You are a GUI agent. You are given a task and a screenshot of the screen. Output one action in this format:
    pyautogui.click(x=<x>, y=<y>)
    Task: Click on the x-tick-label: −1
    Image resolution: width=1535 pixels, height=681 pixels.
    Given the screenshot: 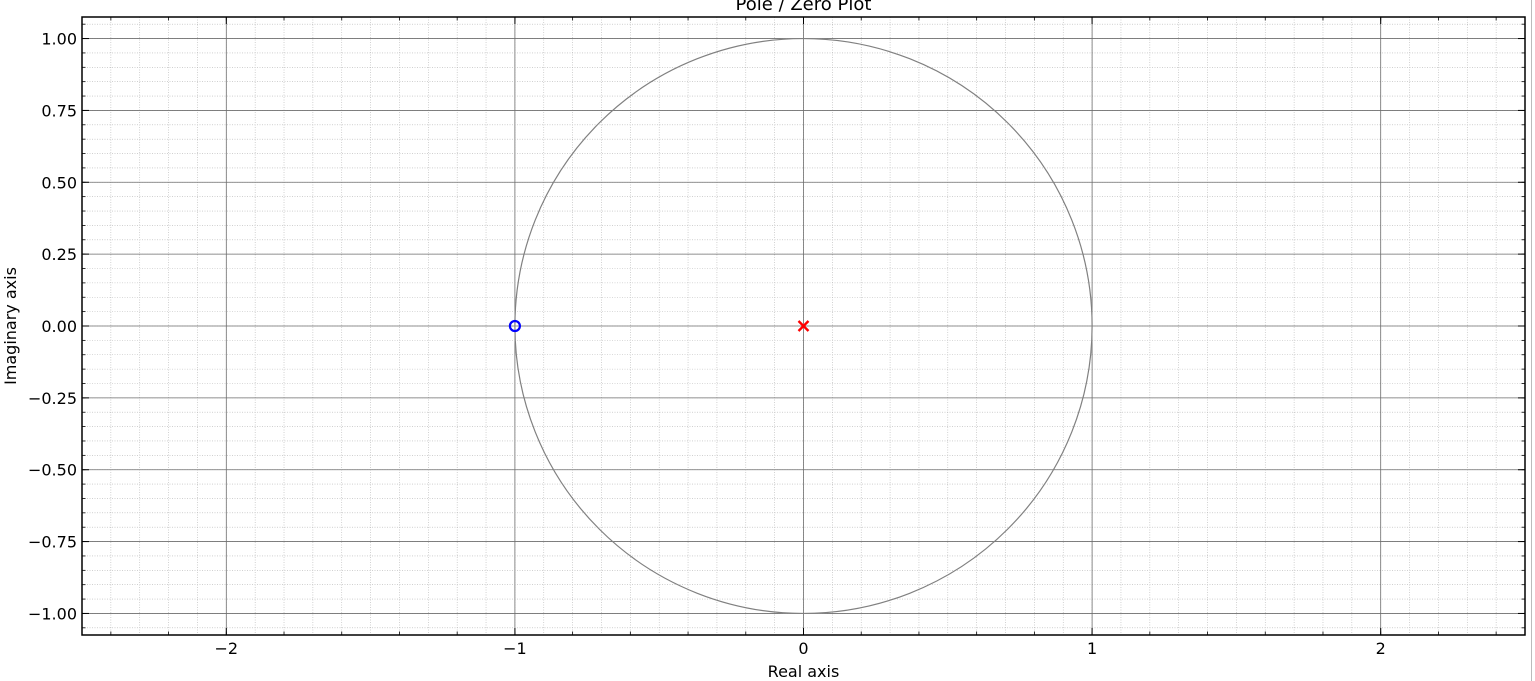 What is the action you would take?
    pyautogui.click(x=515, y=648)
    